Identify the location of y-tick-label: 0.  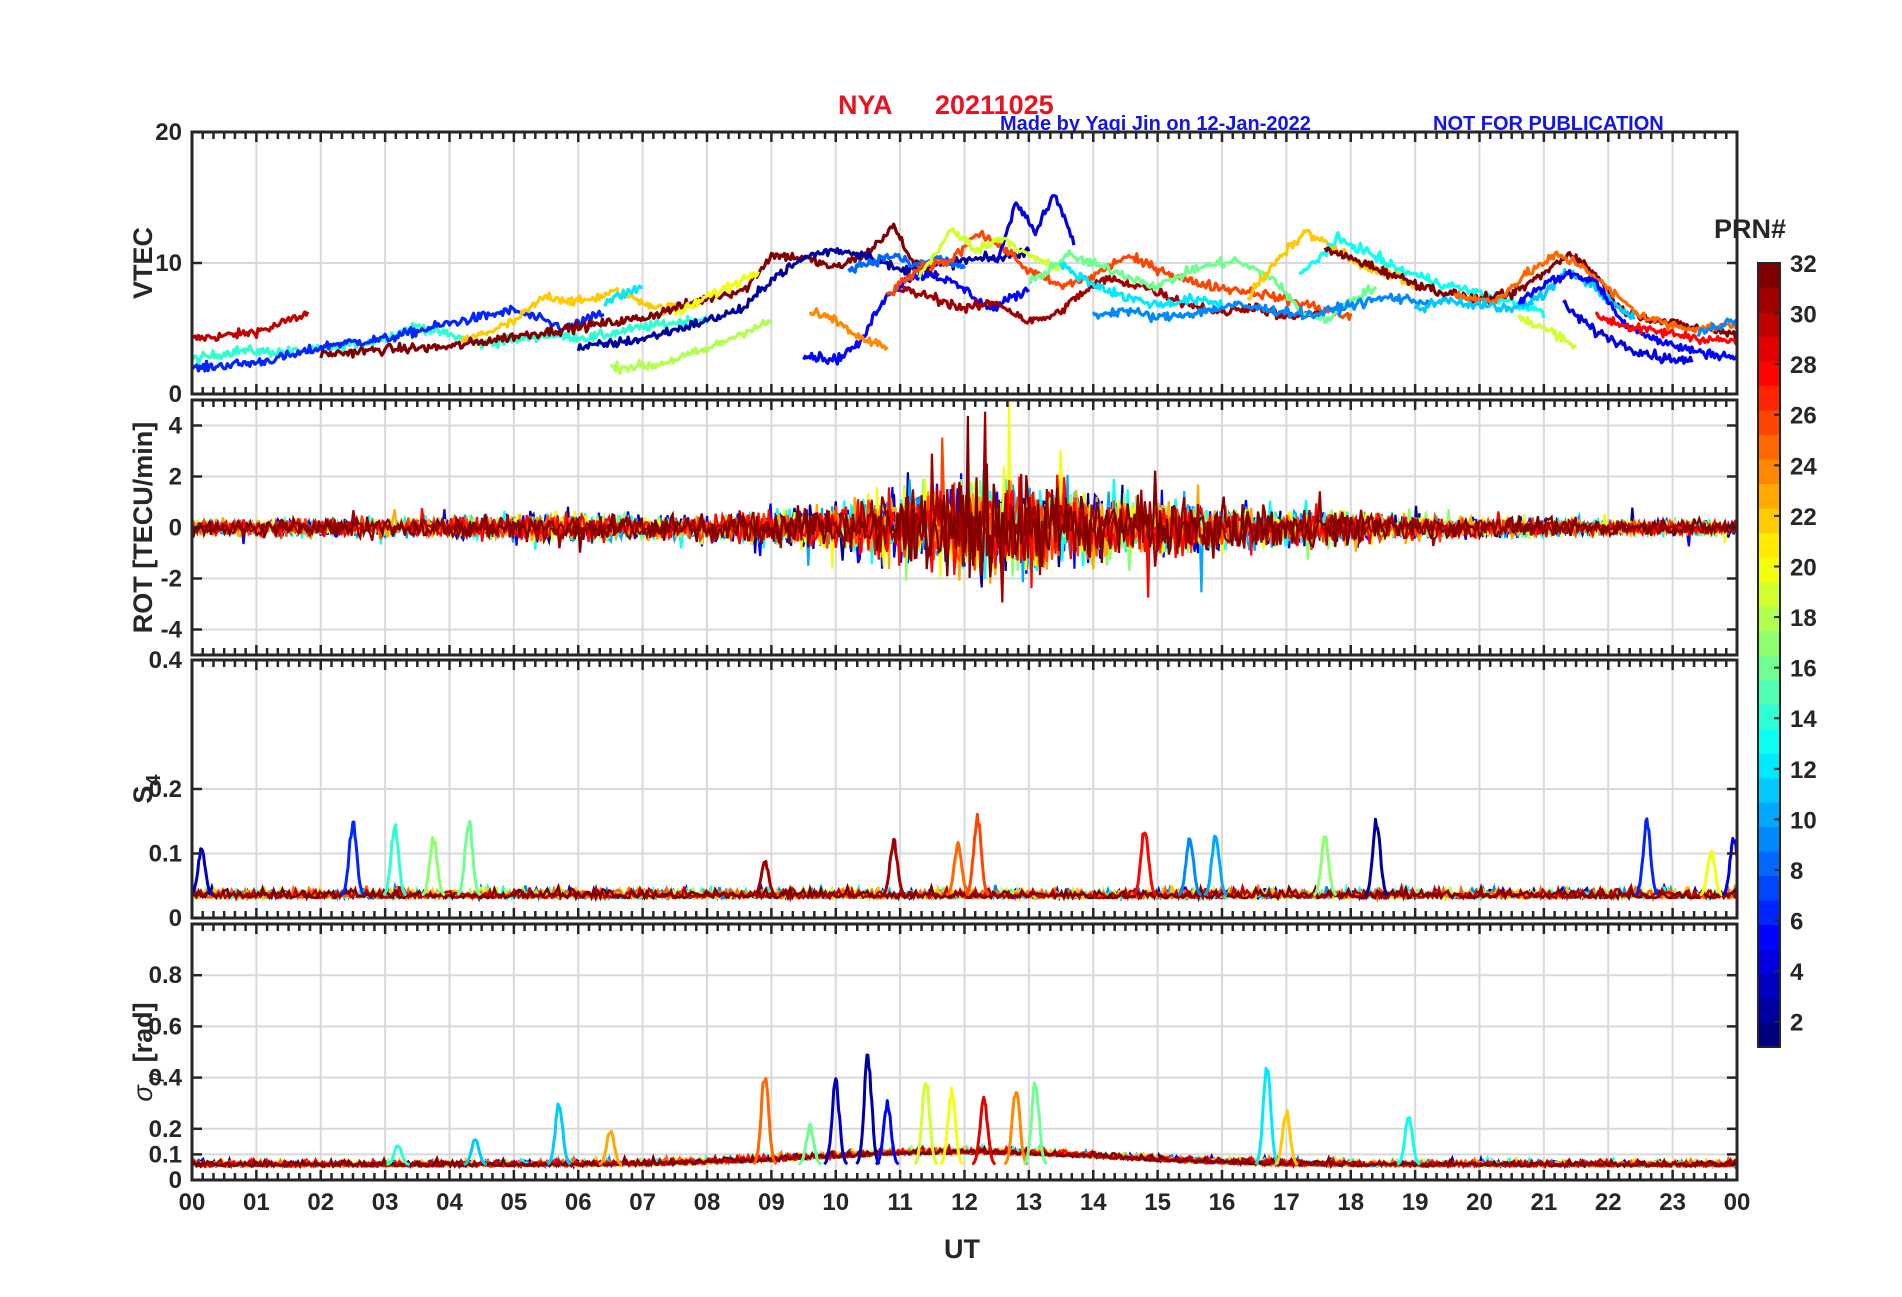
(175, 528).